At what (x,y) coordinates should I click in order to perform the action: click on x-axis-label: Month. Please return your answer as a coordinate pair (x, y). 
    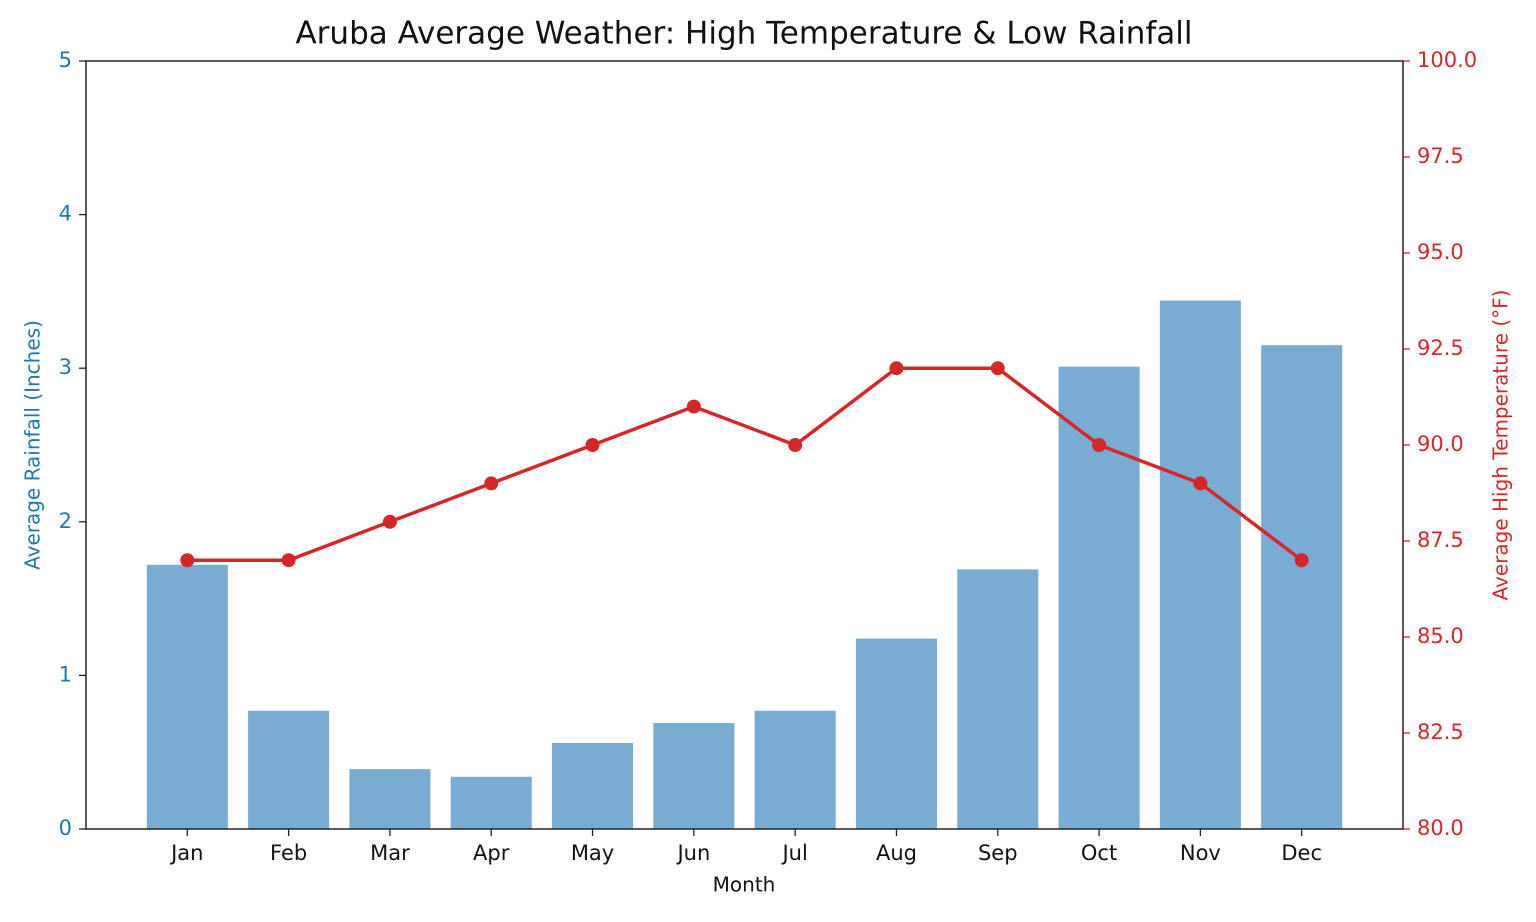
    Looking at the image, I should click on (744, 885).